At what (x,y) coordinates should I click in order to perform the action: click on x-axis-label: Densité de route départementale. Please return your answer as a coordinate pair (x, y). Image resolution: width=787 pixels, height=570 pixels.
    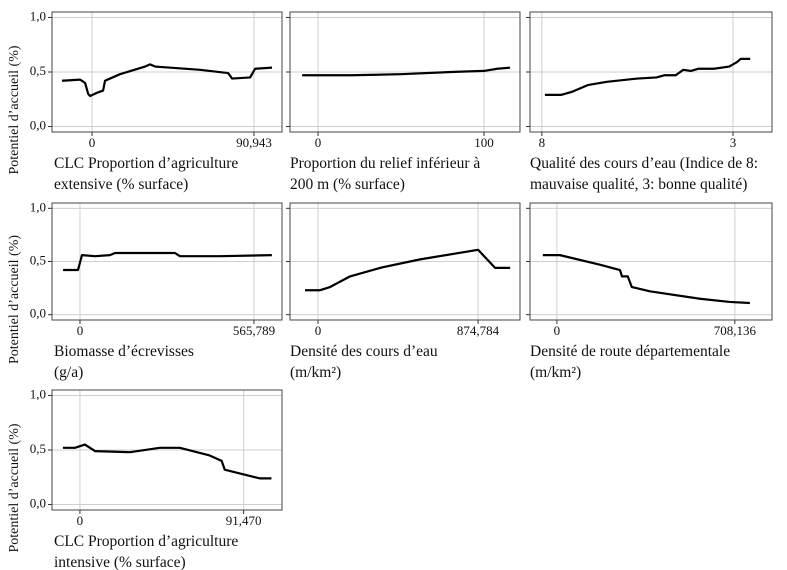
    Looking at the image, I should click on (630, 351).